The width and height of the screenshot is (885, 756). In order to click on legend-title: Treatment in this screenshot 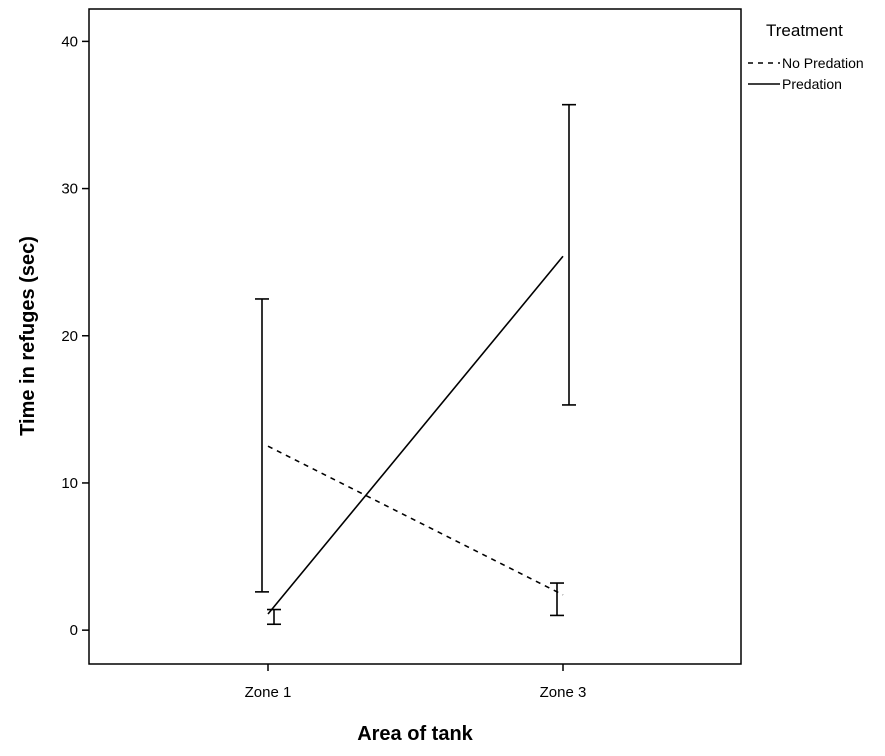, I will do `click(804, 30)`.